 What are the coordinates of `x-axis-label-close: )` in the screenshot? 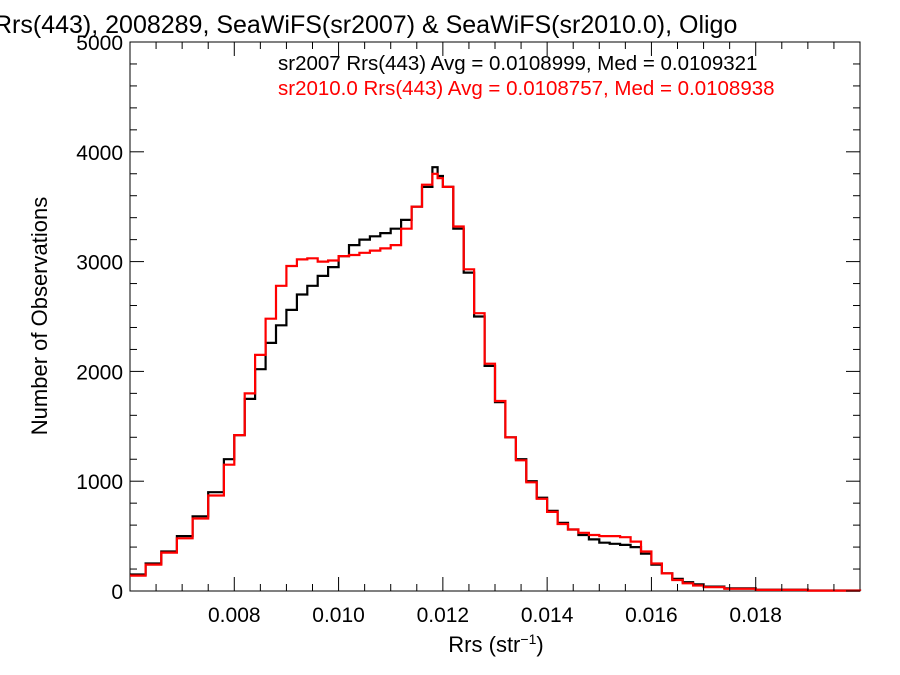 It's located at (539, 644).